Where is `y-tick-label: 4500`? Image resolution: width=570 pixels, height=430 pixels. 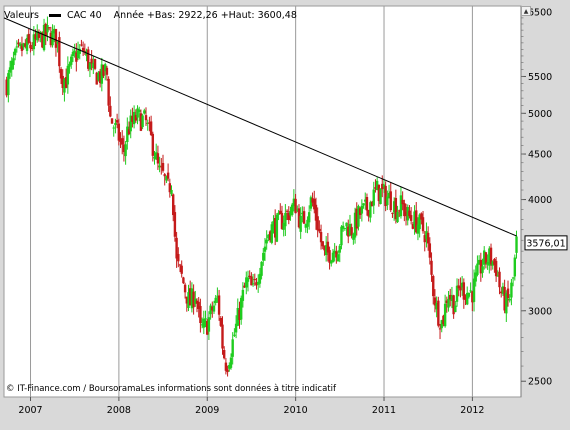
y-tick-label: 4500 is located at coordinates (540, 155).